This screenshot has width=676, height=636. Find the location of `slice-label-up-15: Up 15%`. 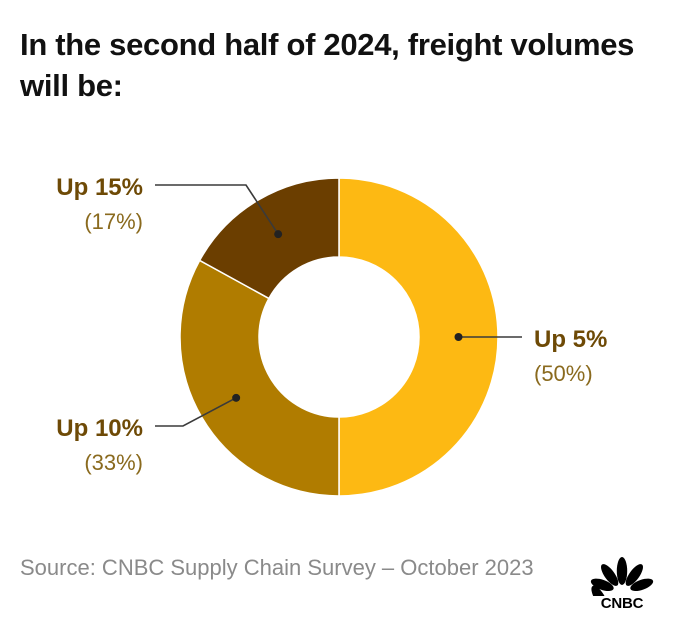

slice-label-up-15: Up 15% is located at coordinates (99, 187).